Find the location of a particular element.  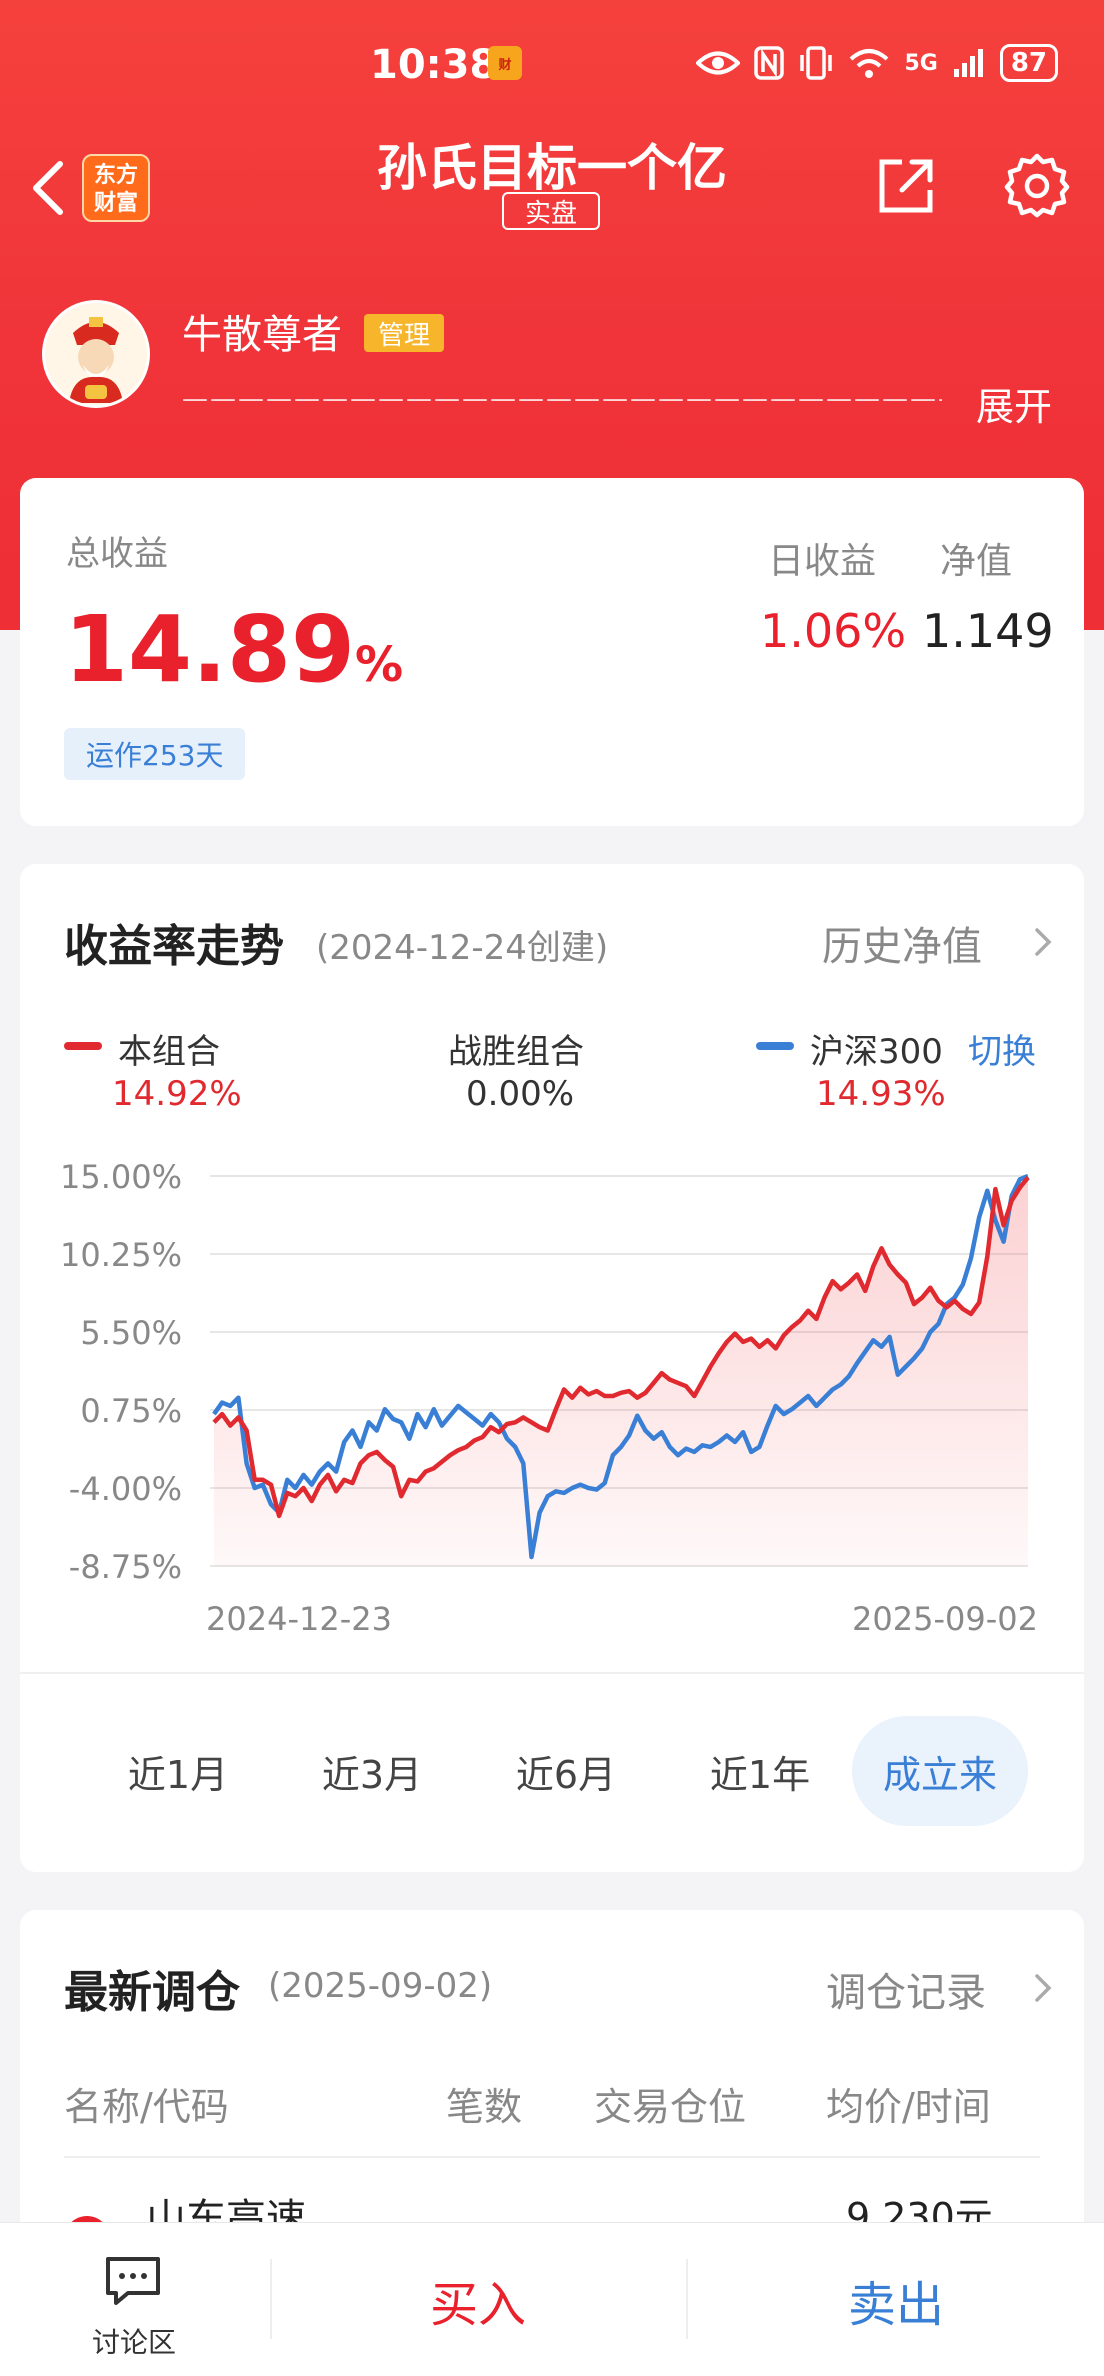

rebalance-divider is located at coordinates (552, 2157).